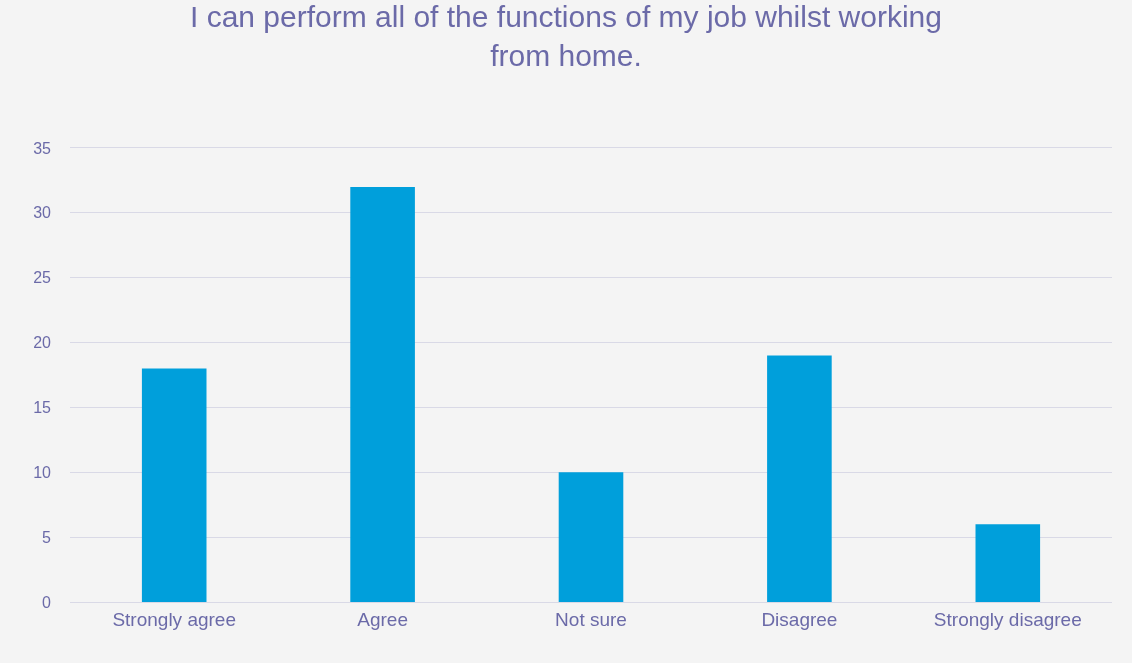 The height and width of the screenshot is (663, 1132). I want to click on y-tick-label: 30, so click(42, 213).